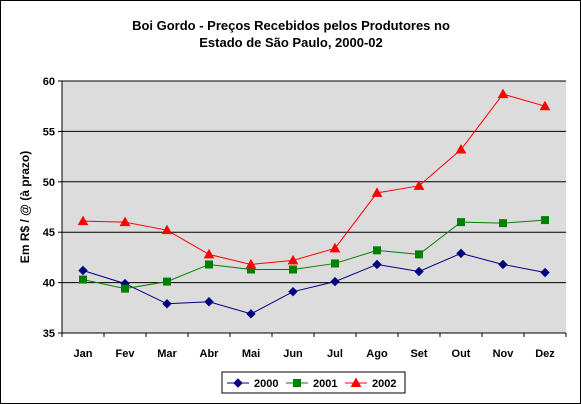  I want to click on x-tick-label: Out, so click(461, 354).